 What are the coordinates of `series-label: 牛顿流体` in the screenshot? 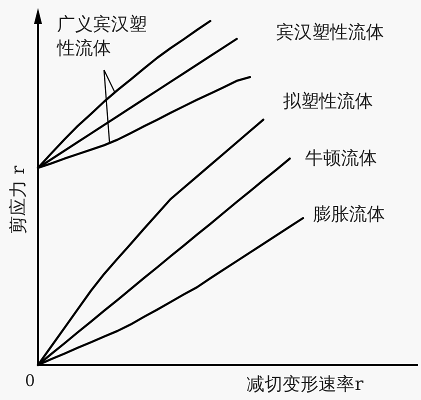 It's located at (341, 158).